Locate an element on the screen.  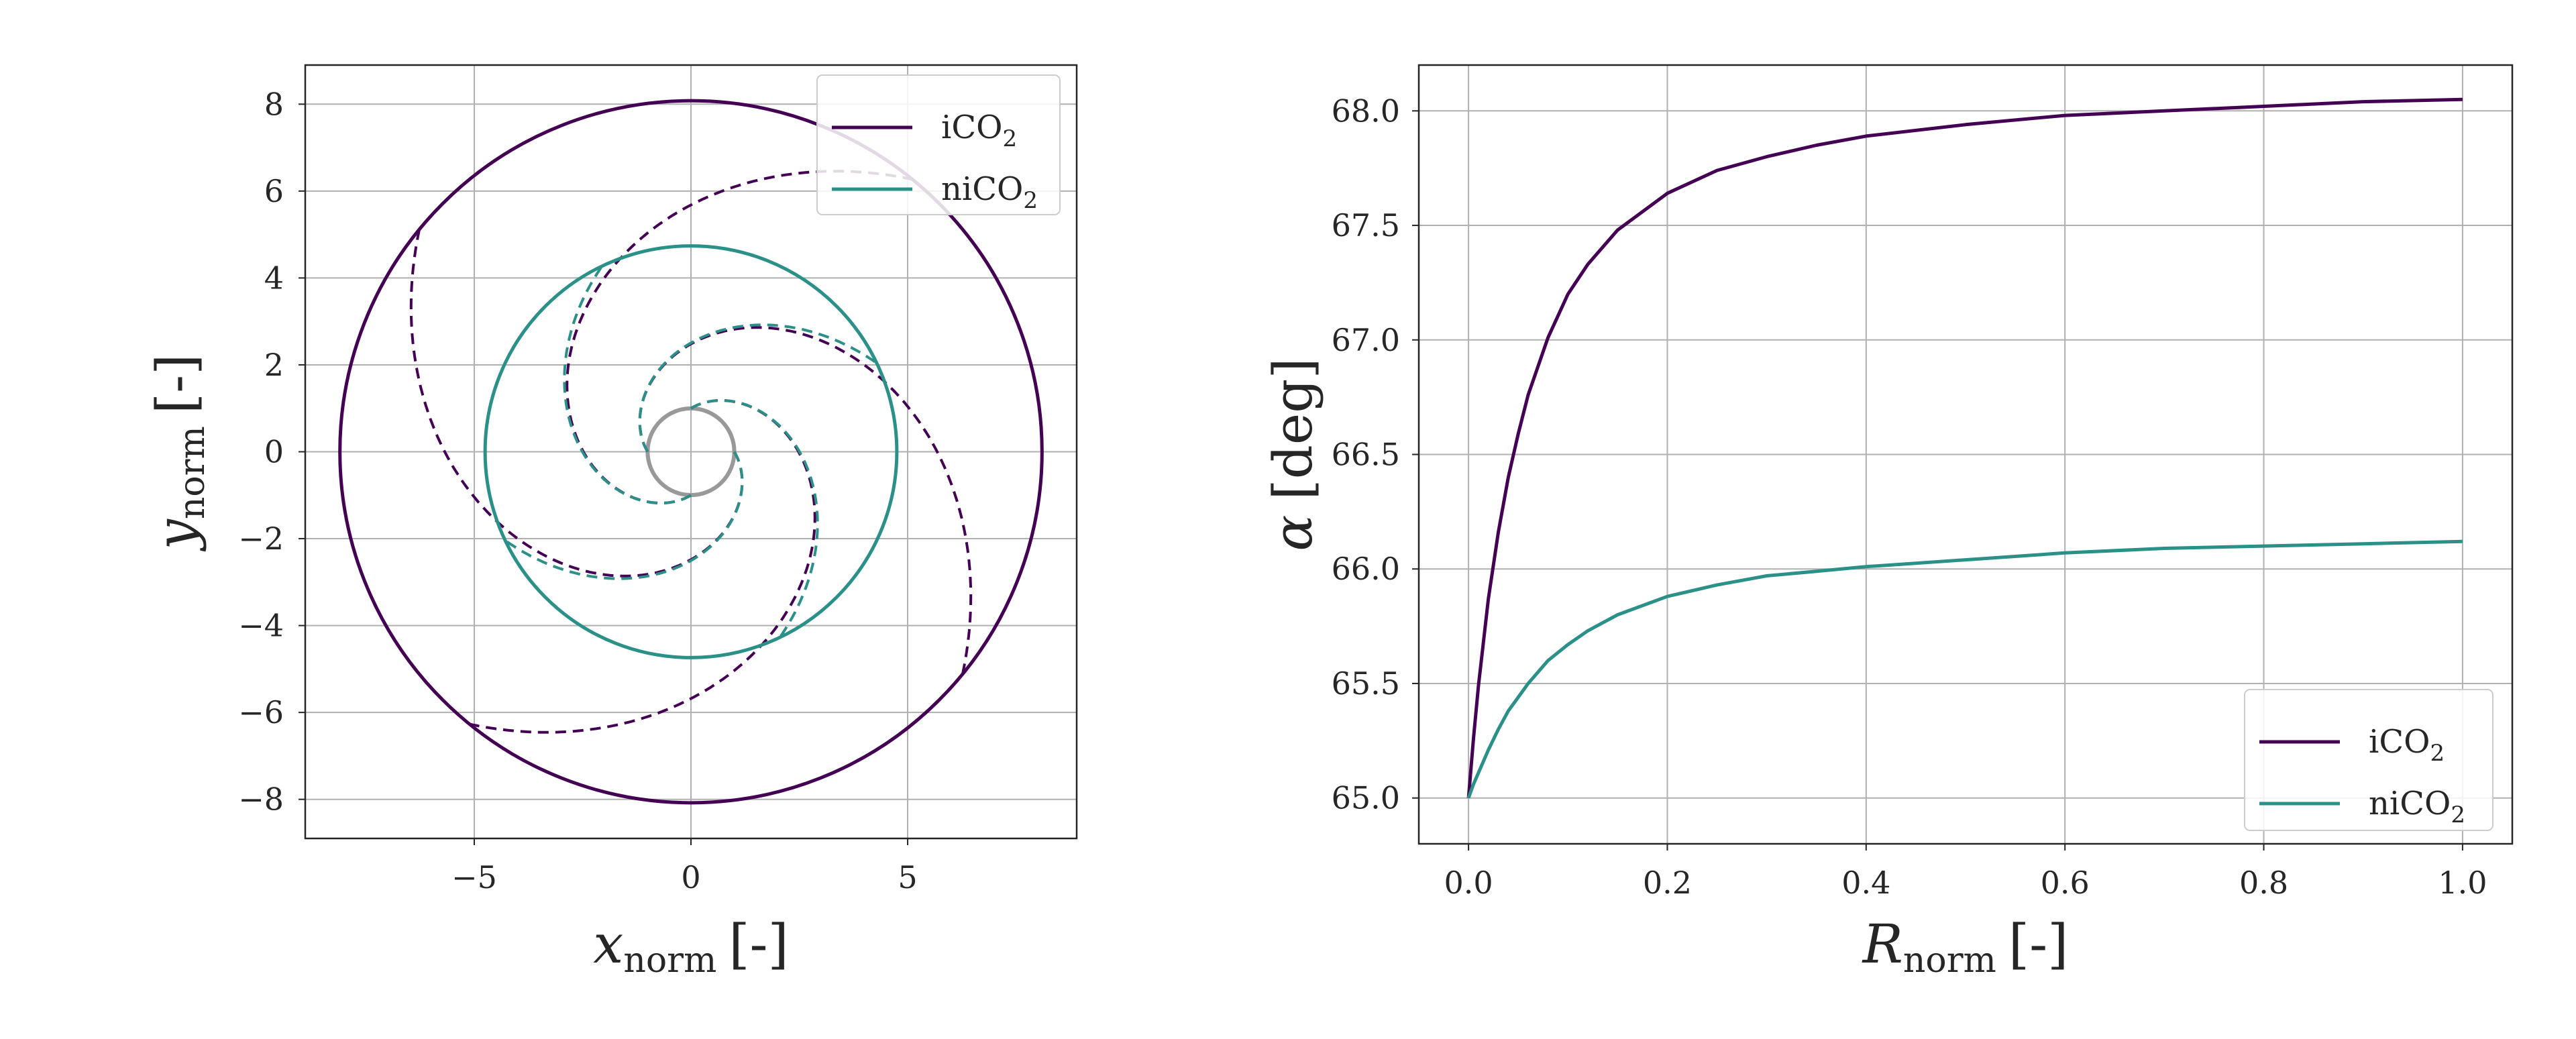
y-tick-label: 65.5 is located at coordinates (1366, 683).